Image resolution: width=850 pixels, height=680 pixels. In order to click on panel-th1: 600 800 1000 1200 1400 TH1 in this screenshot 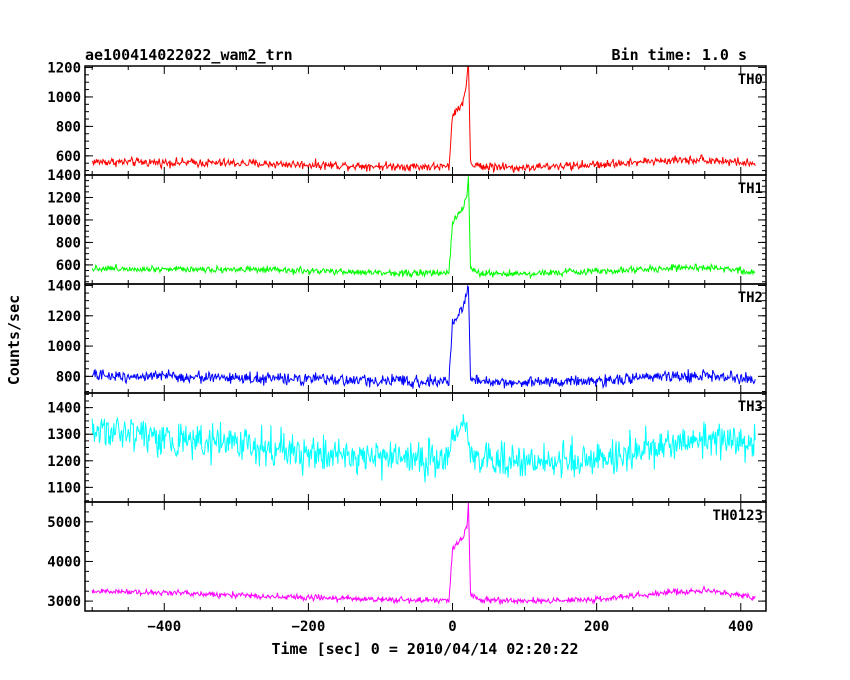, I will do `click(407, 226)`.